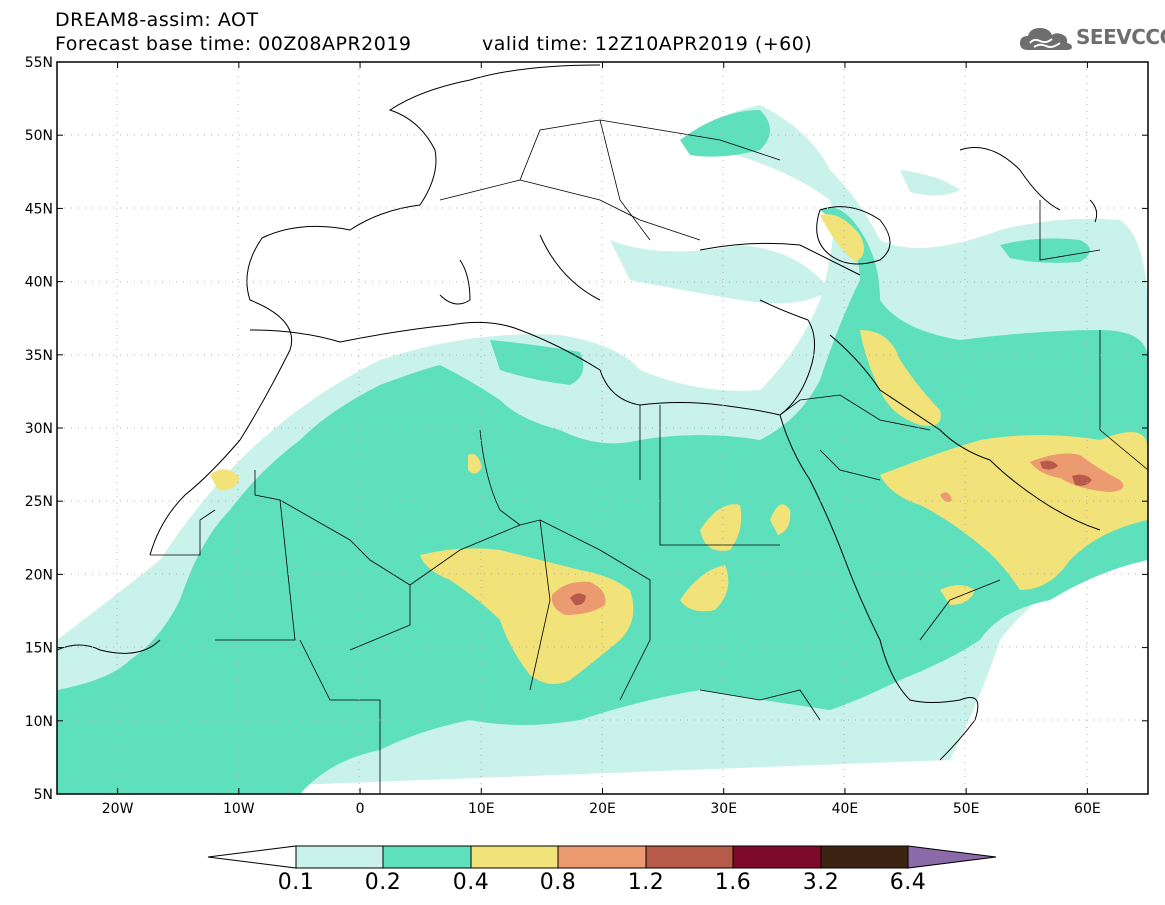 The width and height of the screenshot is (1165, 905). What do you see at coordinates (723, 809) in the screenshot?
I see `lon-tick-label: 30E` at bounding box center [723, 809].